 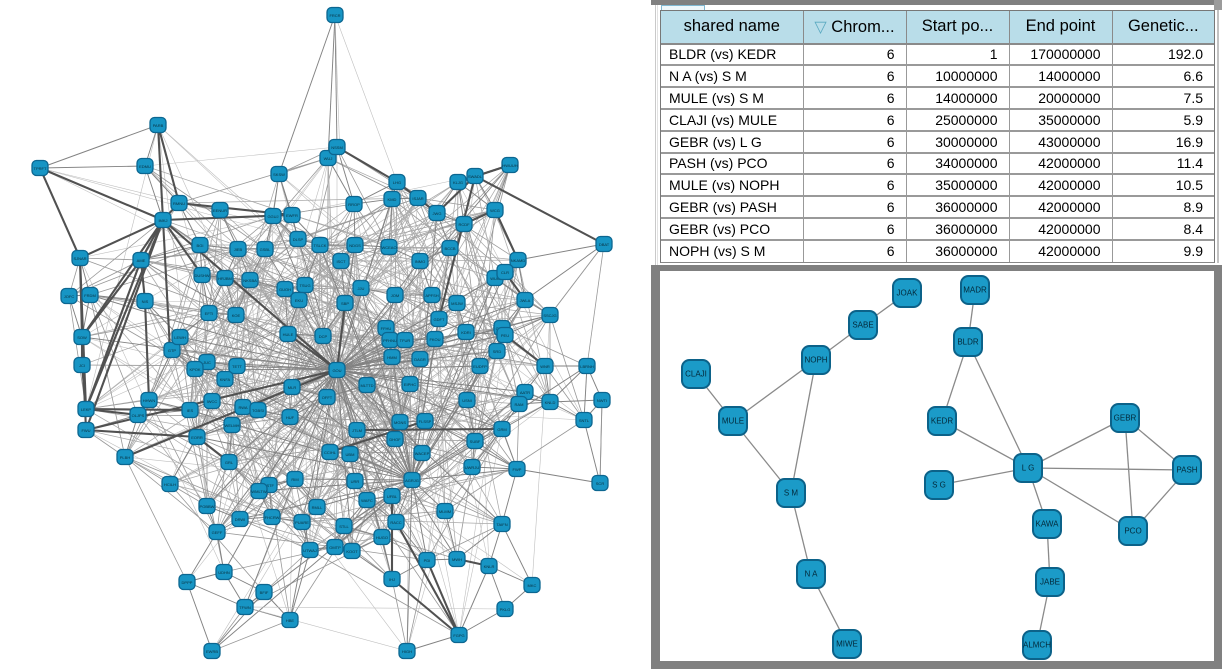 I want to click on svg-text: NOPH, so click(x=815, y=360).